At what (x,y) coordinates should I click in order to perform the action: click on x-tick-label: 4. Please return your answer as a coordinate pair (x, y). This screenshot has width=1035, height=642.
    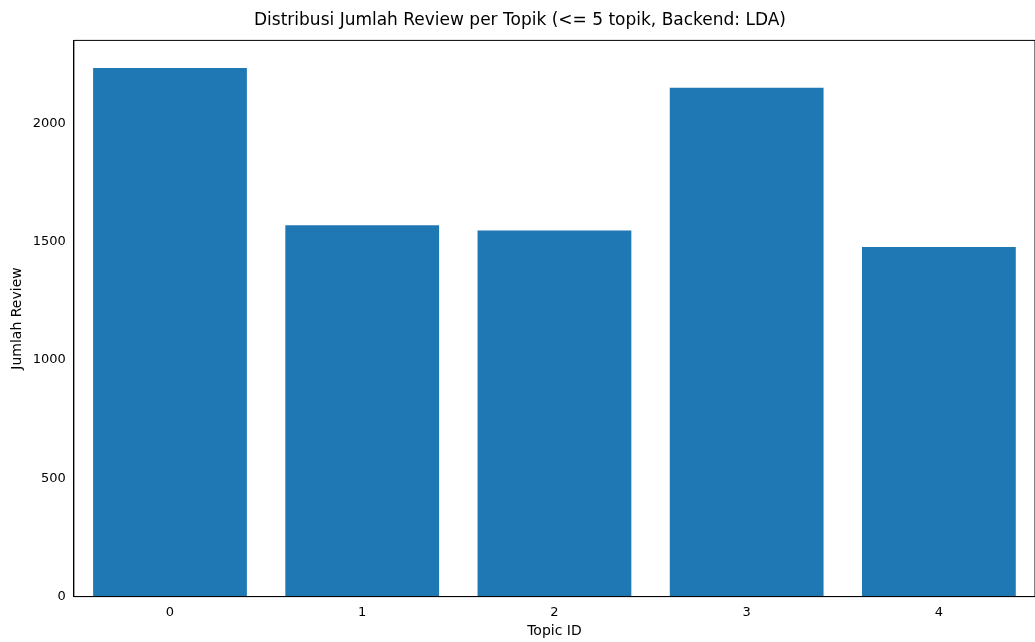
    Looking at the image, I should click on (939, 611).